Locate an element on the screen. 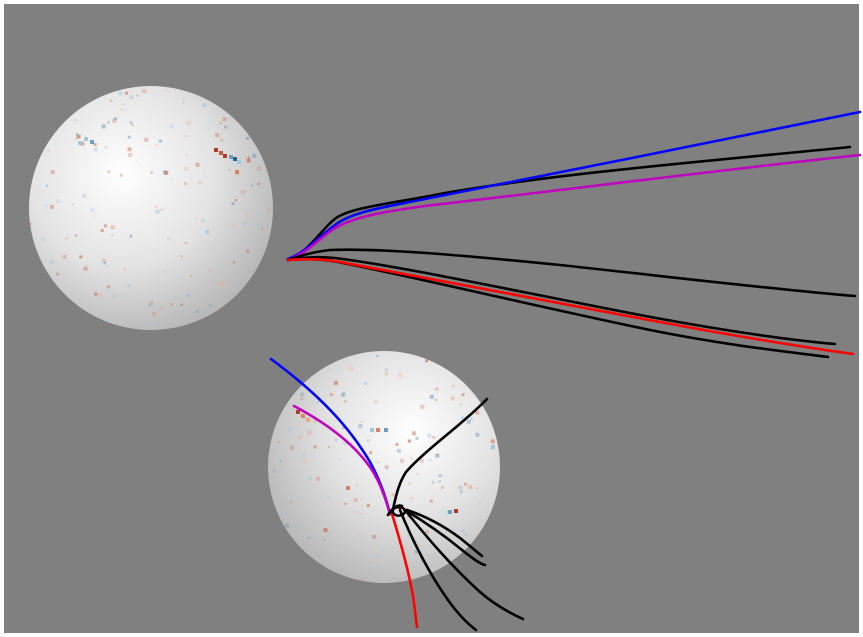  trajectory-lower-black-down-b is located at coordinates (464, 564).